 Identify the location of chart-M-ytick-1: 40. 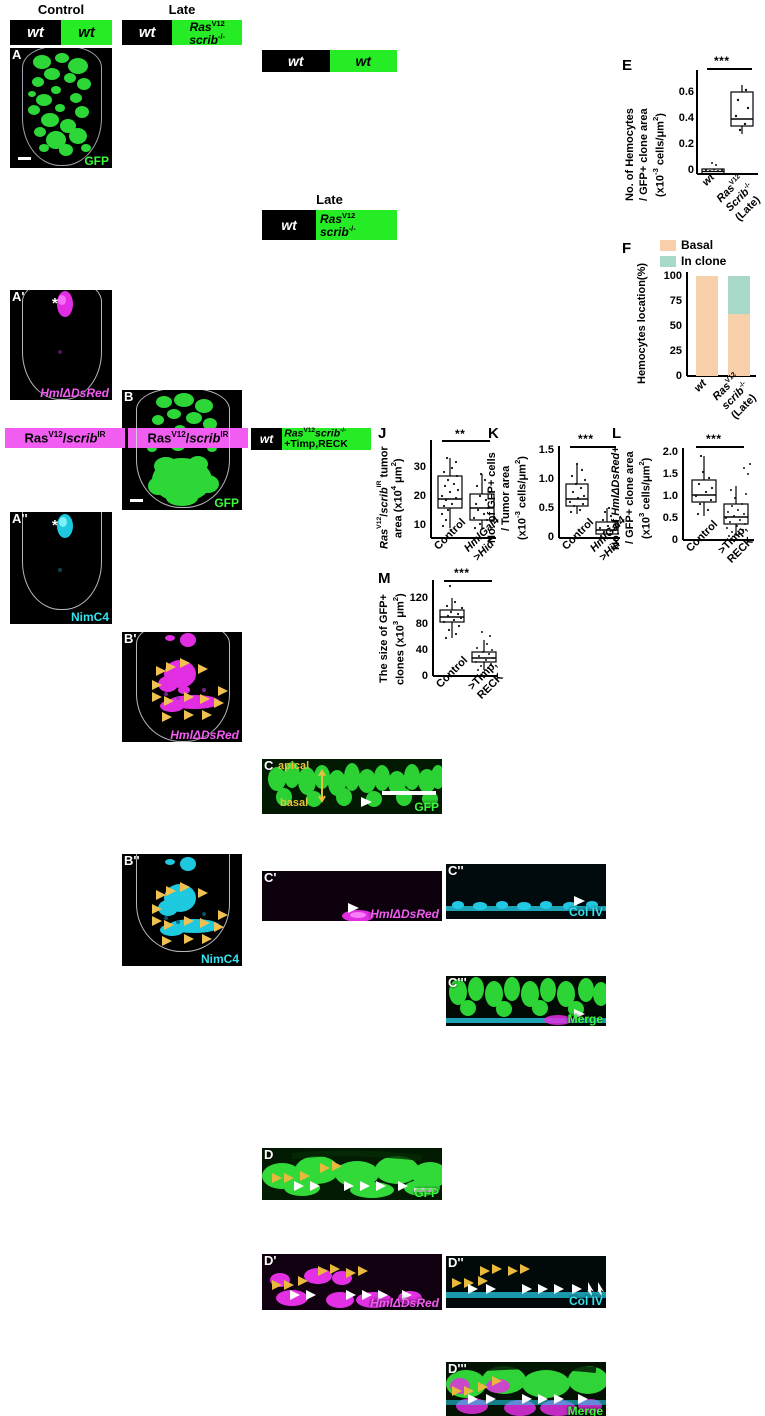
(421, 650).